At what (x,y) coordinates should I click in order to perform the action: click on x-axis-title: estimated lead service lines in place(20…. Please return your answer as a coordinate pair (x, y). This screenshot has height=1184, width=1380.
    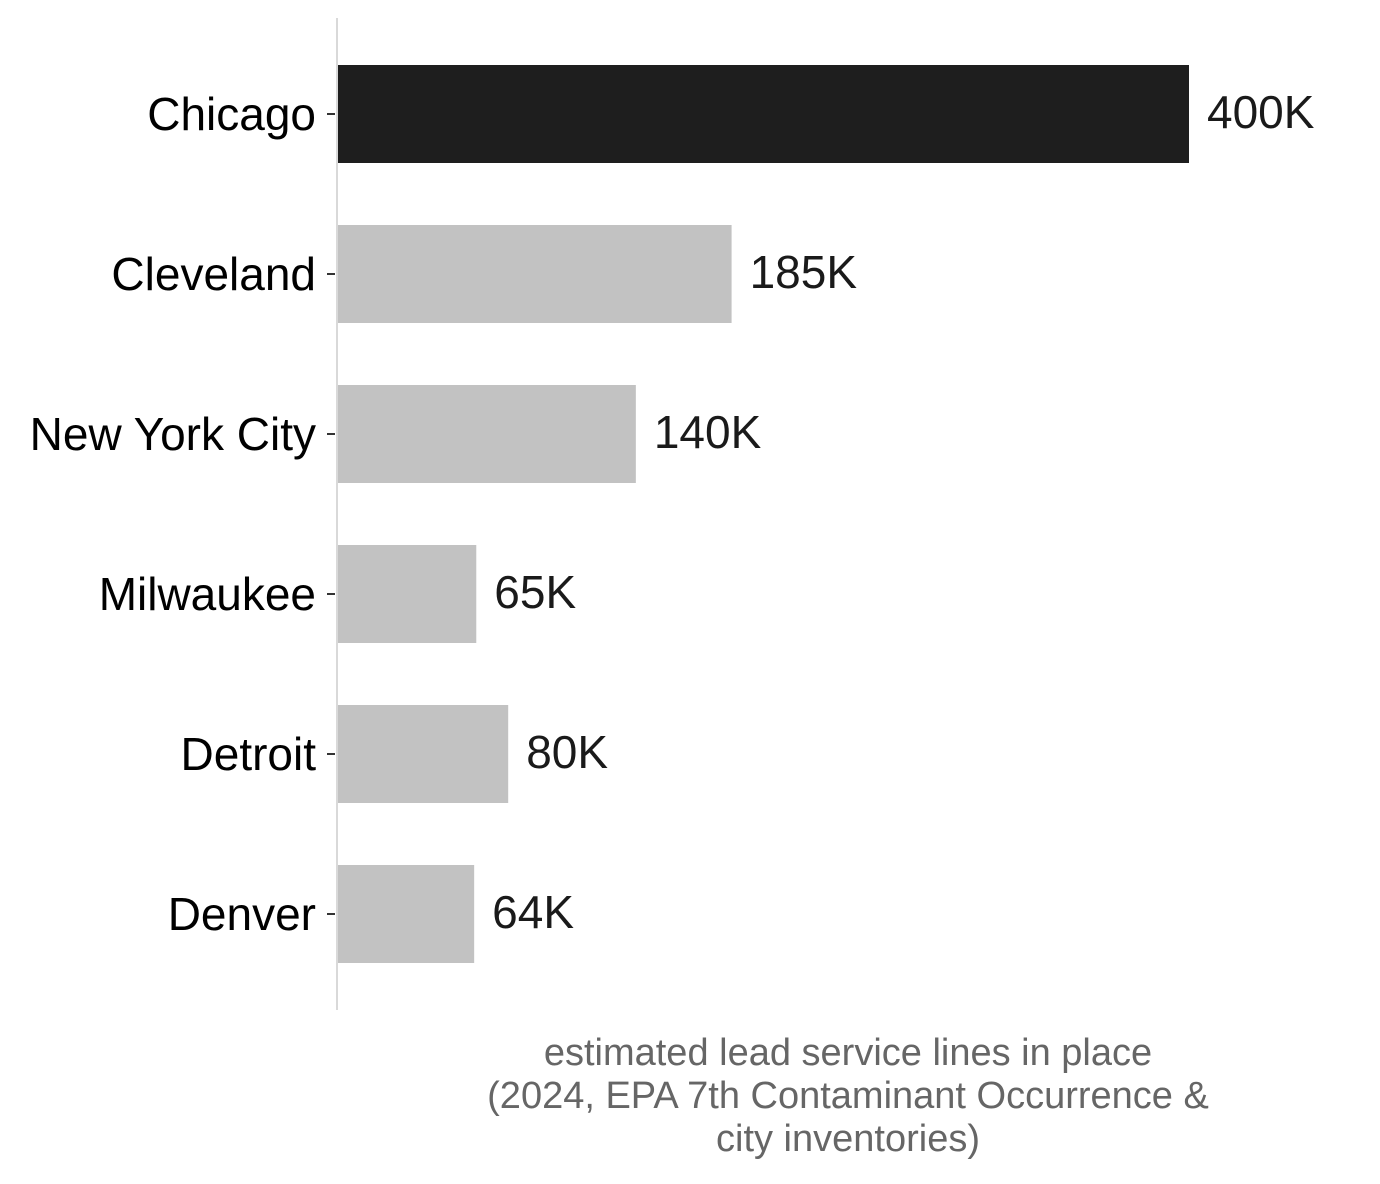
    Looking at the image, I should click on (848, 1096).